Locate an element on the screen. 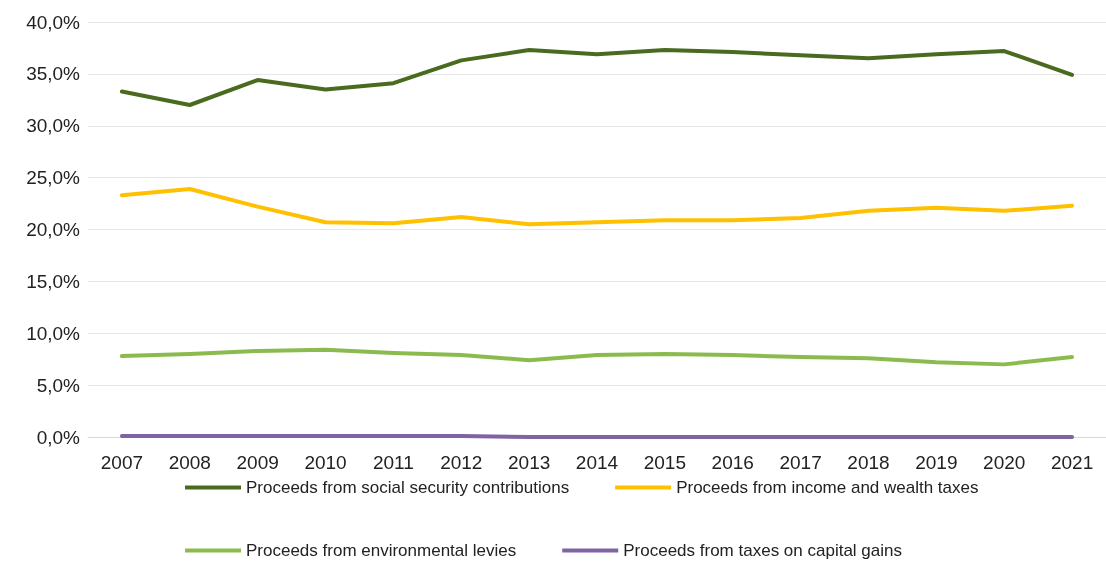  y-tick-label: 0,0% is located at coordinates (58, 437).